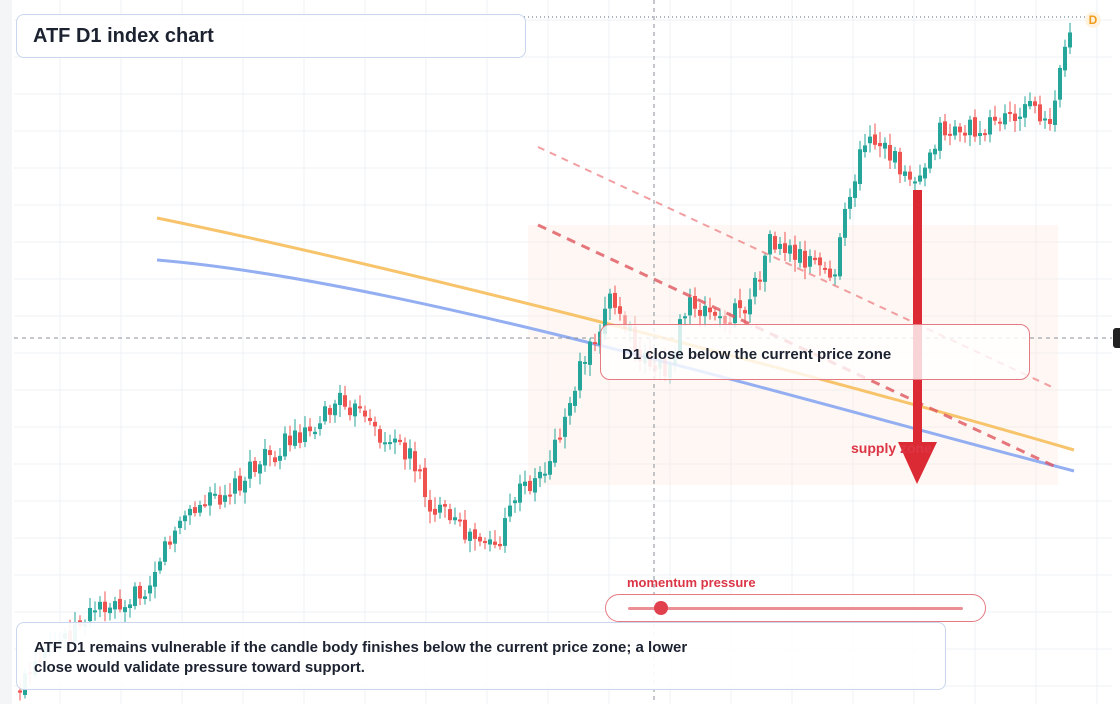 The image size is (1120, 704). I want to click on price-scale-tag, so click(1116, 338).